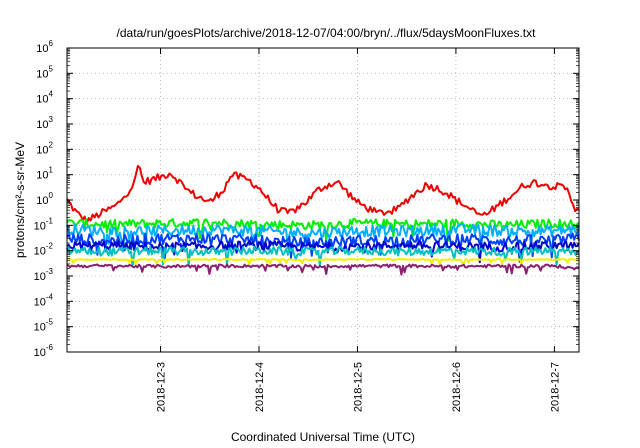  I want to click on x-tick-label: 2018-12-7, so click(555, 387).